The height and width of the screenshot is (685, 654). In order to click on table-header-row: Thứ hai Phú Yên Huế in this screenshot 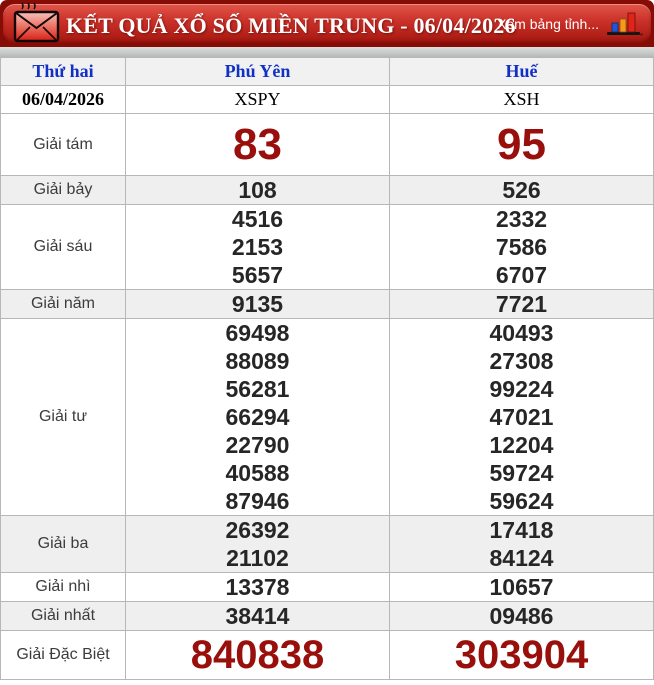, I will do `click(327, 71)`.